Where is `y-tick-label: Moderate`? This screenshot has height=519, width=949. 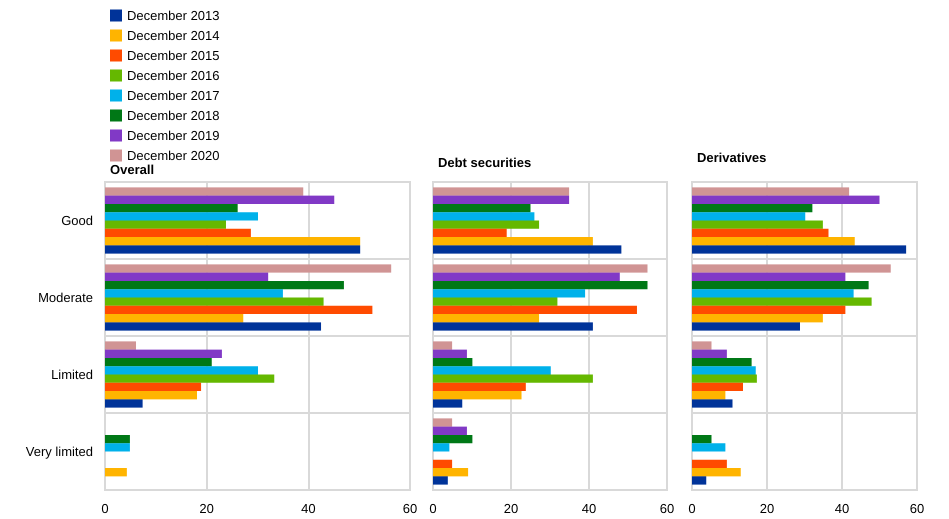
y-tick-label: Moderate is located at coordinates (65, 297).